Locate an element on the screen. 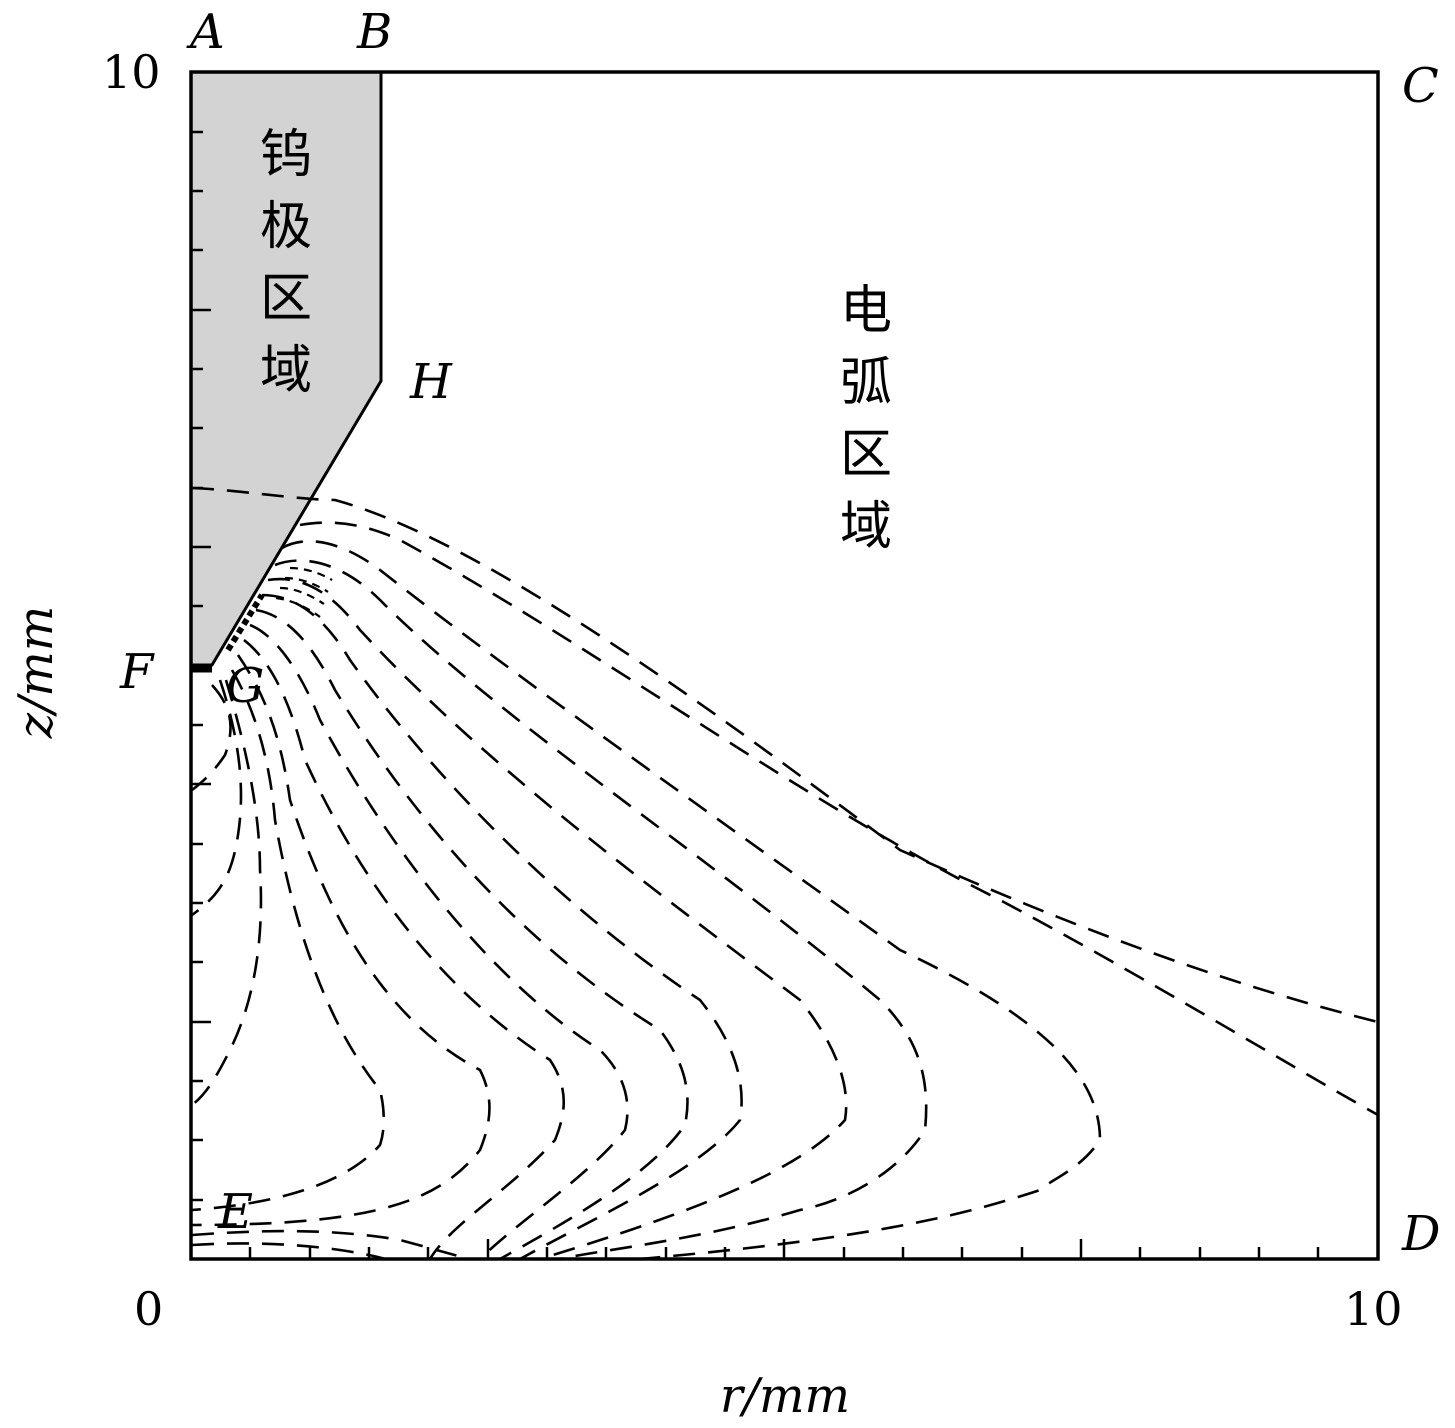  point-label-f: F is located at coordinates (137, 672).